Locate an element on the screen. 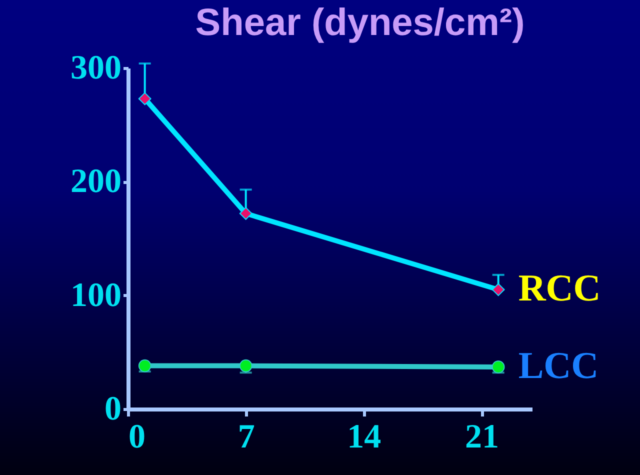 The height and width of the screenshot is (475, 640). series-label: RCC is located at coordinates (559, 289).